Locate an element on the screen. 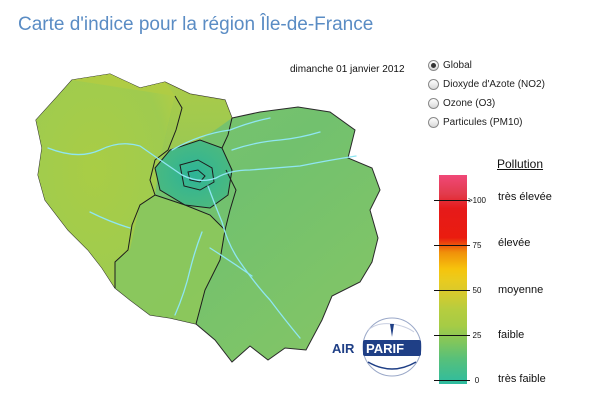  radio-global: Global is located at coordinates (486, 65).